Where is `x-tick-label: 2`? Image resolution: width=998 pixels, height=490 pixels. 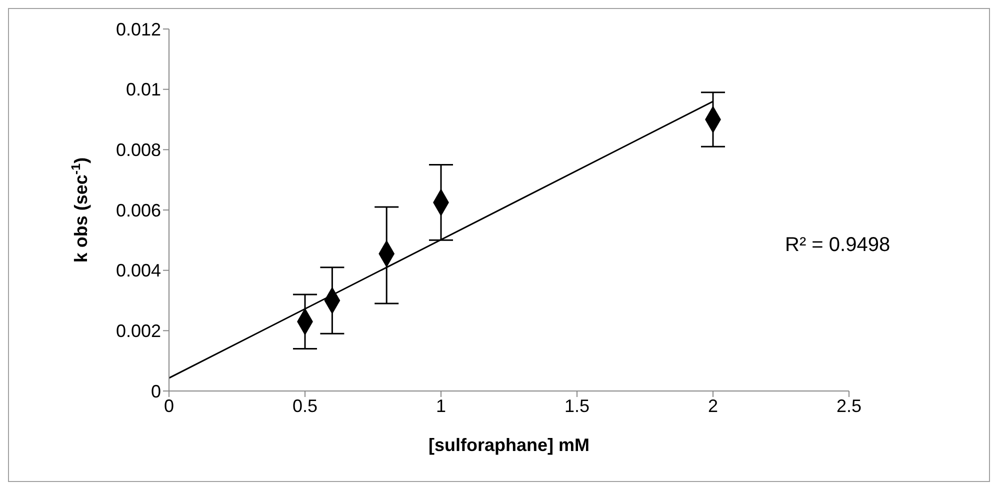 x-tick-label: 2 is located at coordinates (713, 406).